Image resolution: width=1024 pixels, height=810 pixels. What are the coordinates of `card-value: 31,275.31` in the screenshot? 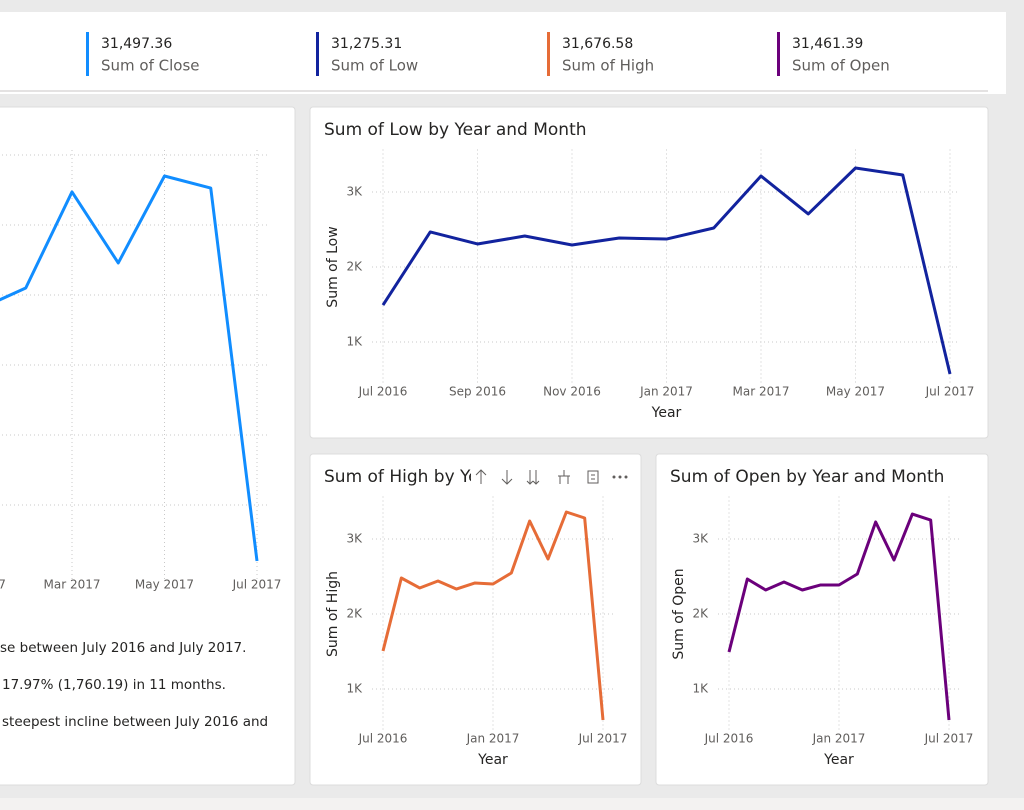 It's located at (366, 44).